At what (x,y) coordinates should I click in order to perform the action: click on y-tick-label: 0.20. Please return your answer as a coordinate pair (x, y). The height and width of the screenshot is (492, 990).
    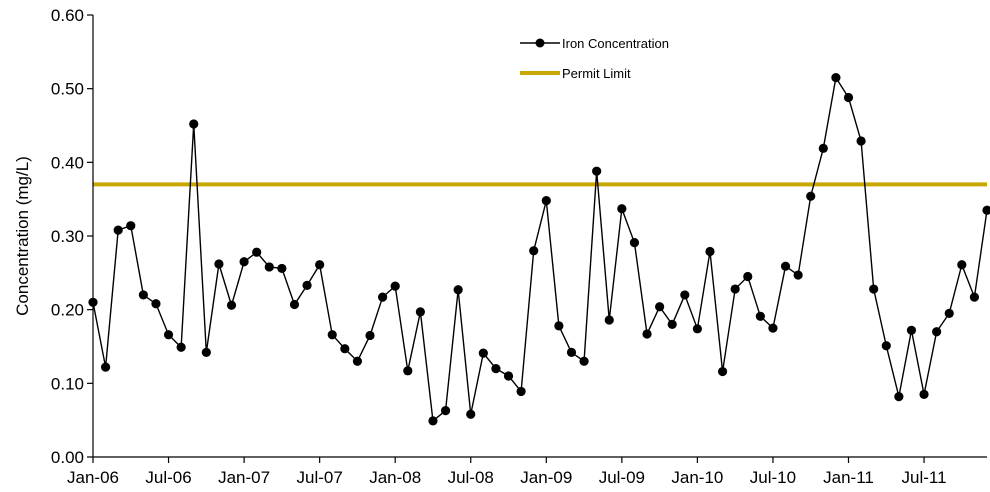
    Looking at the image, I should click on (67, 310).